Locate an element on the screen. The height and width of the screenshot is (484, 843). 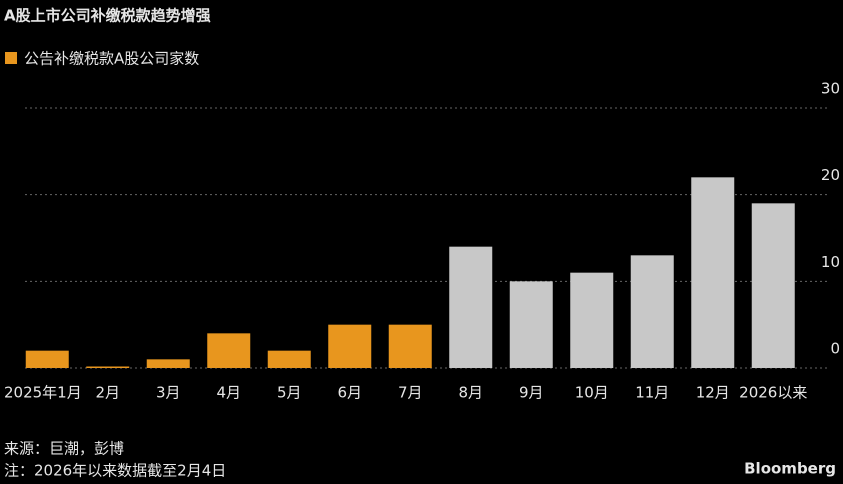
note: 注：2026年以来数据截至2月4日 is located at coordinates (115, 471).